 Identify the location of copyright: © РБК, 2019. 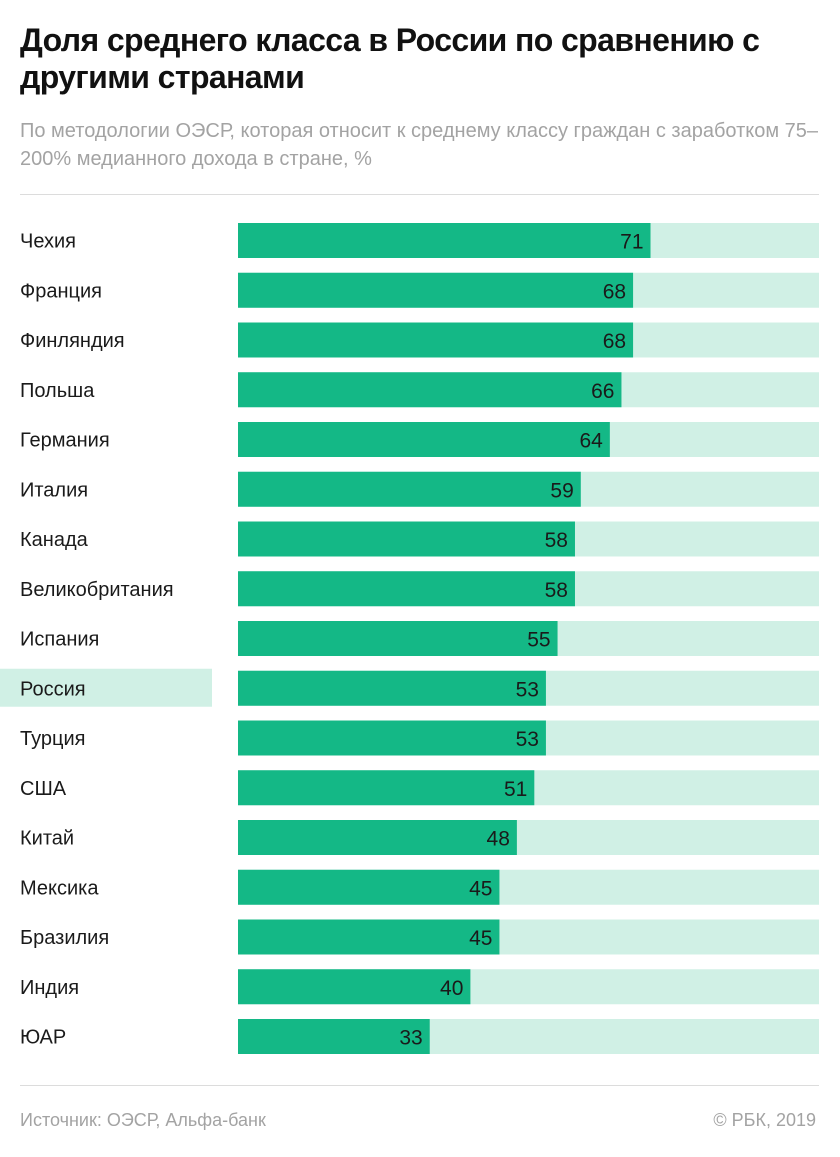
(764, 1120).